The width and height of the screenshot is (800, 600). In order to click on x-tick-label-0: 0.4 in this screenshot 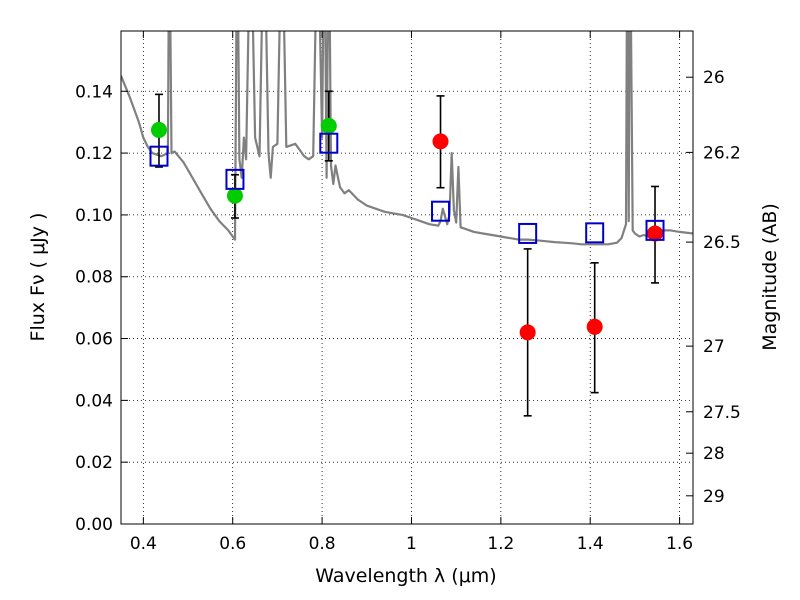, I will do `click(143, 544)`.